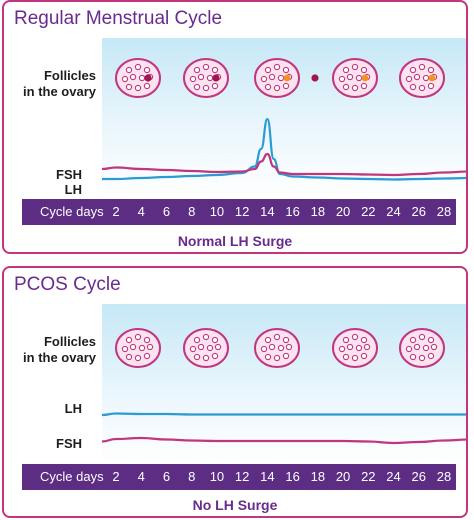 This screenshot has width=474, height=520. I want to click on panel-title: PCOS Cycle, so click(67, 284).